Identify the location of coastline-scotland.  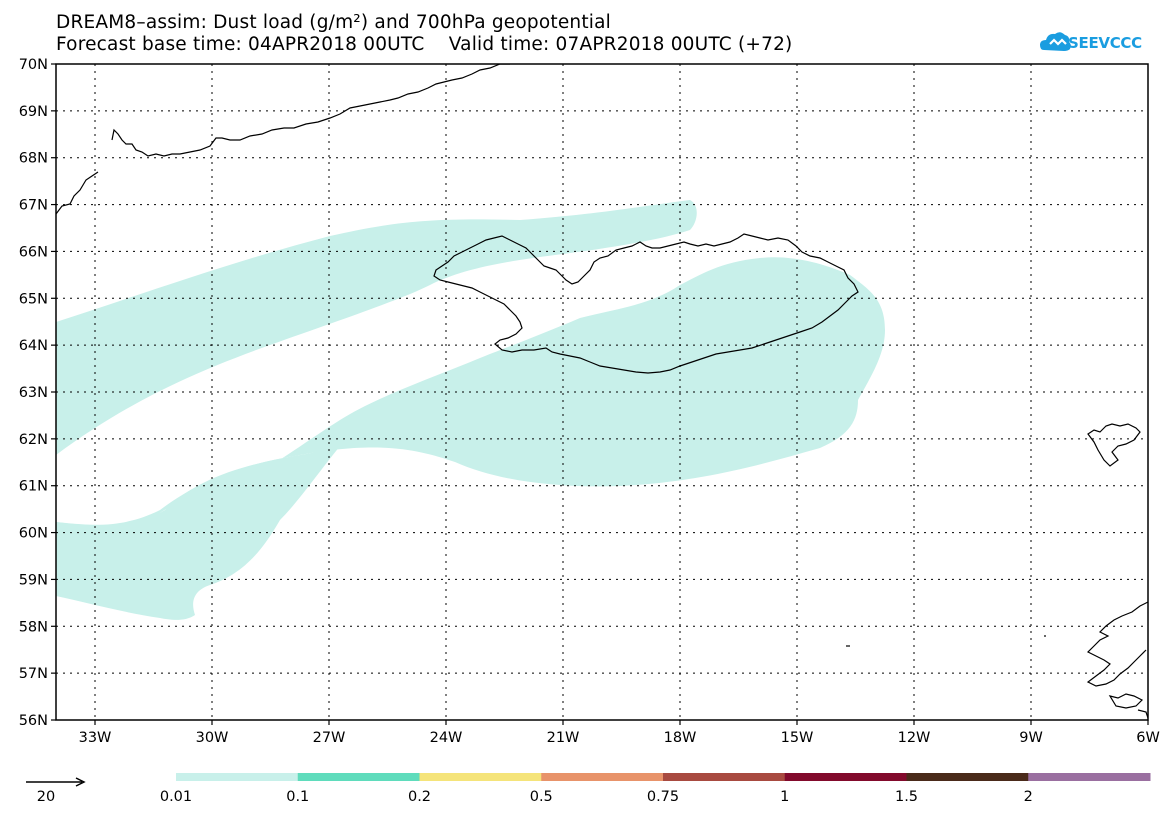
(1117, 660).